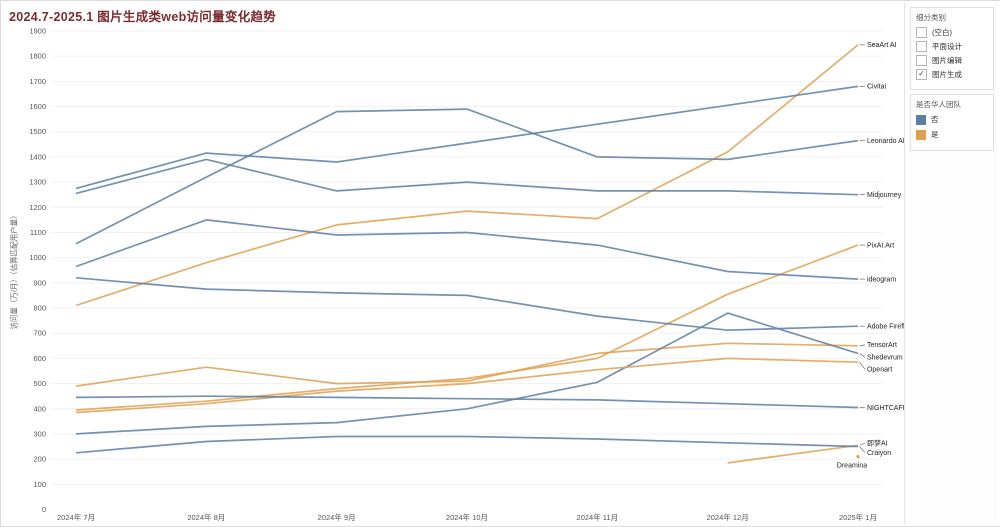 The height and width of the screenshot is (527, 1000). I want to click on series-line-即梦AI, so click(793, 454).